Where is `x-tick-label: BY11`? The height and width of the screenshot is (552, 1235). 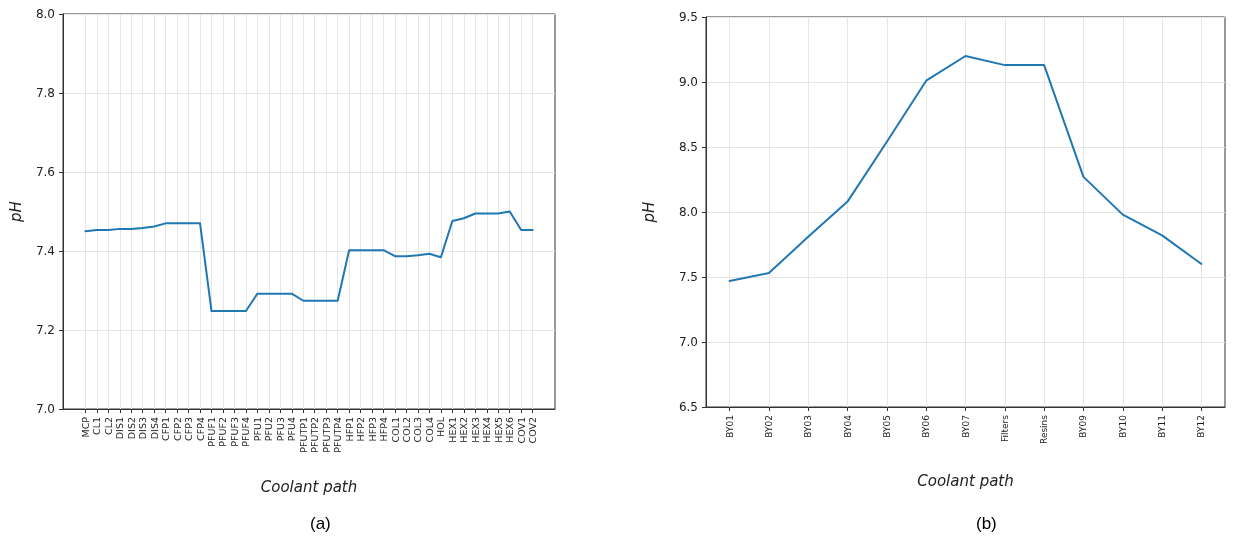 x-tick-label: BY11 is located at coordinates (1162, 426).